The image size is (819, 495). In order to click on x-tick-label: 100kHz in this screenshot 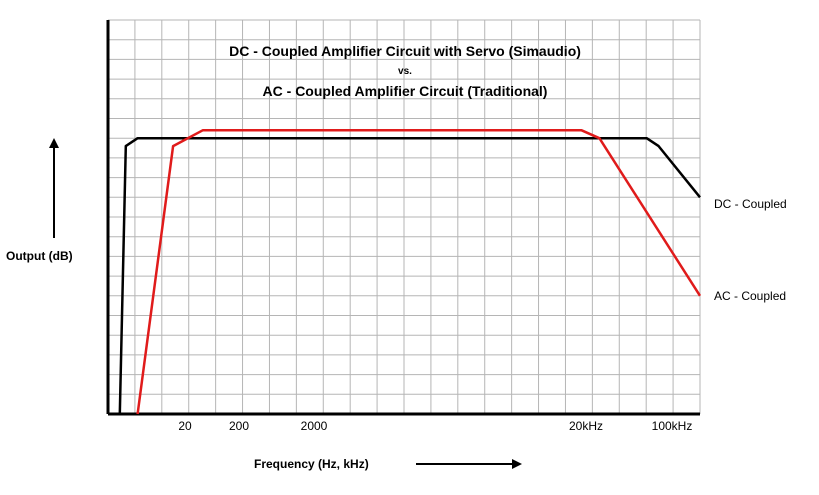, I will do `click(672, 426)`.